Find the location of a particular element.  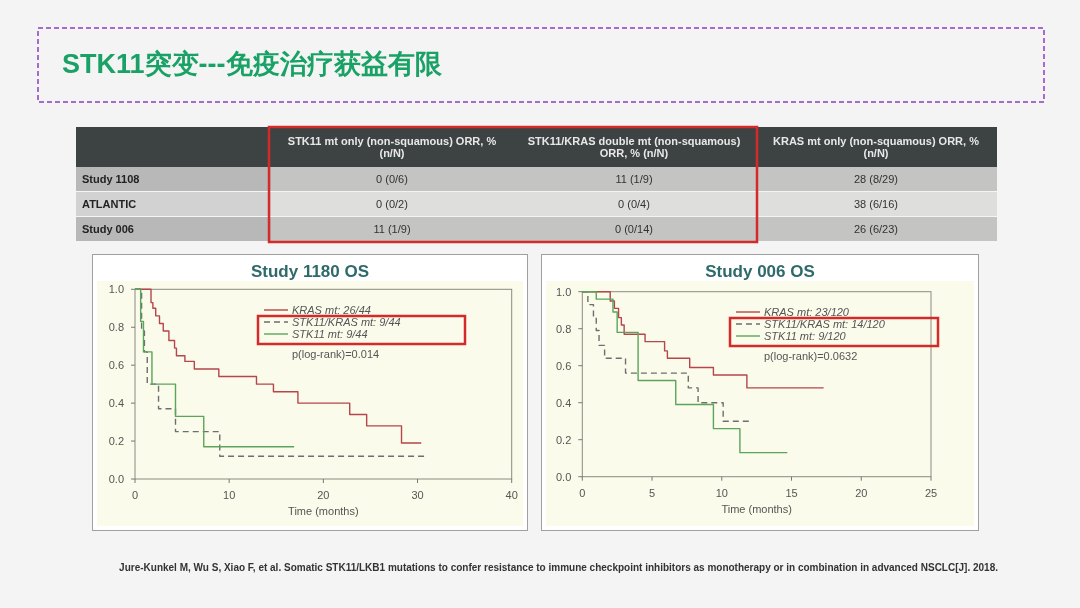

x-tick-label: 25 is located at coordinates (931, 492).